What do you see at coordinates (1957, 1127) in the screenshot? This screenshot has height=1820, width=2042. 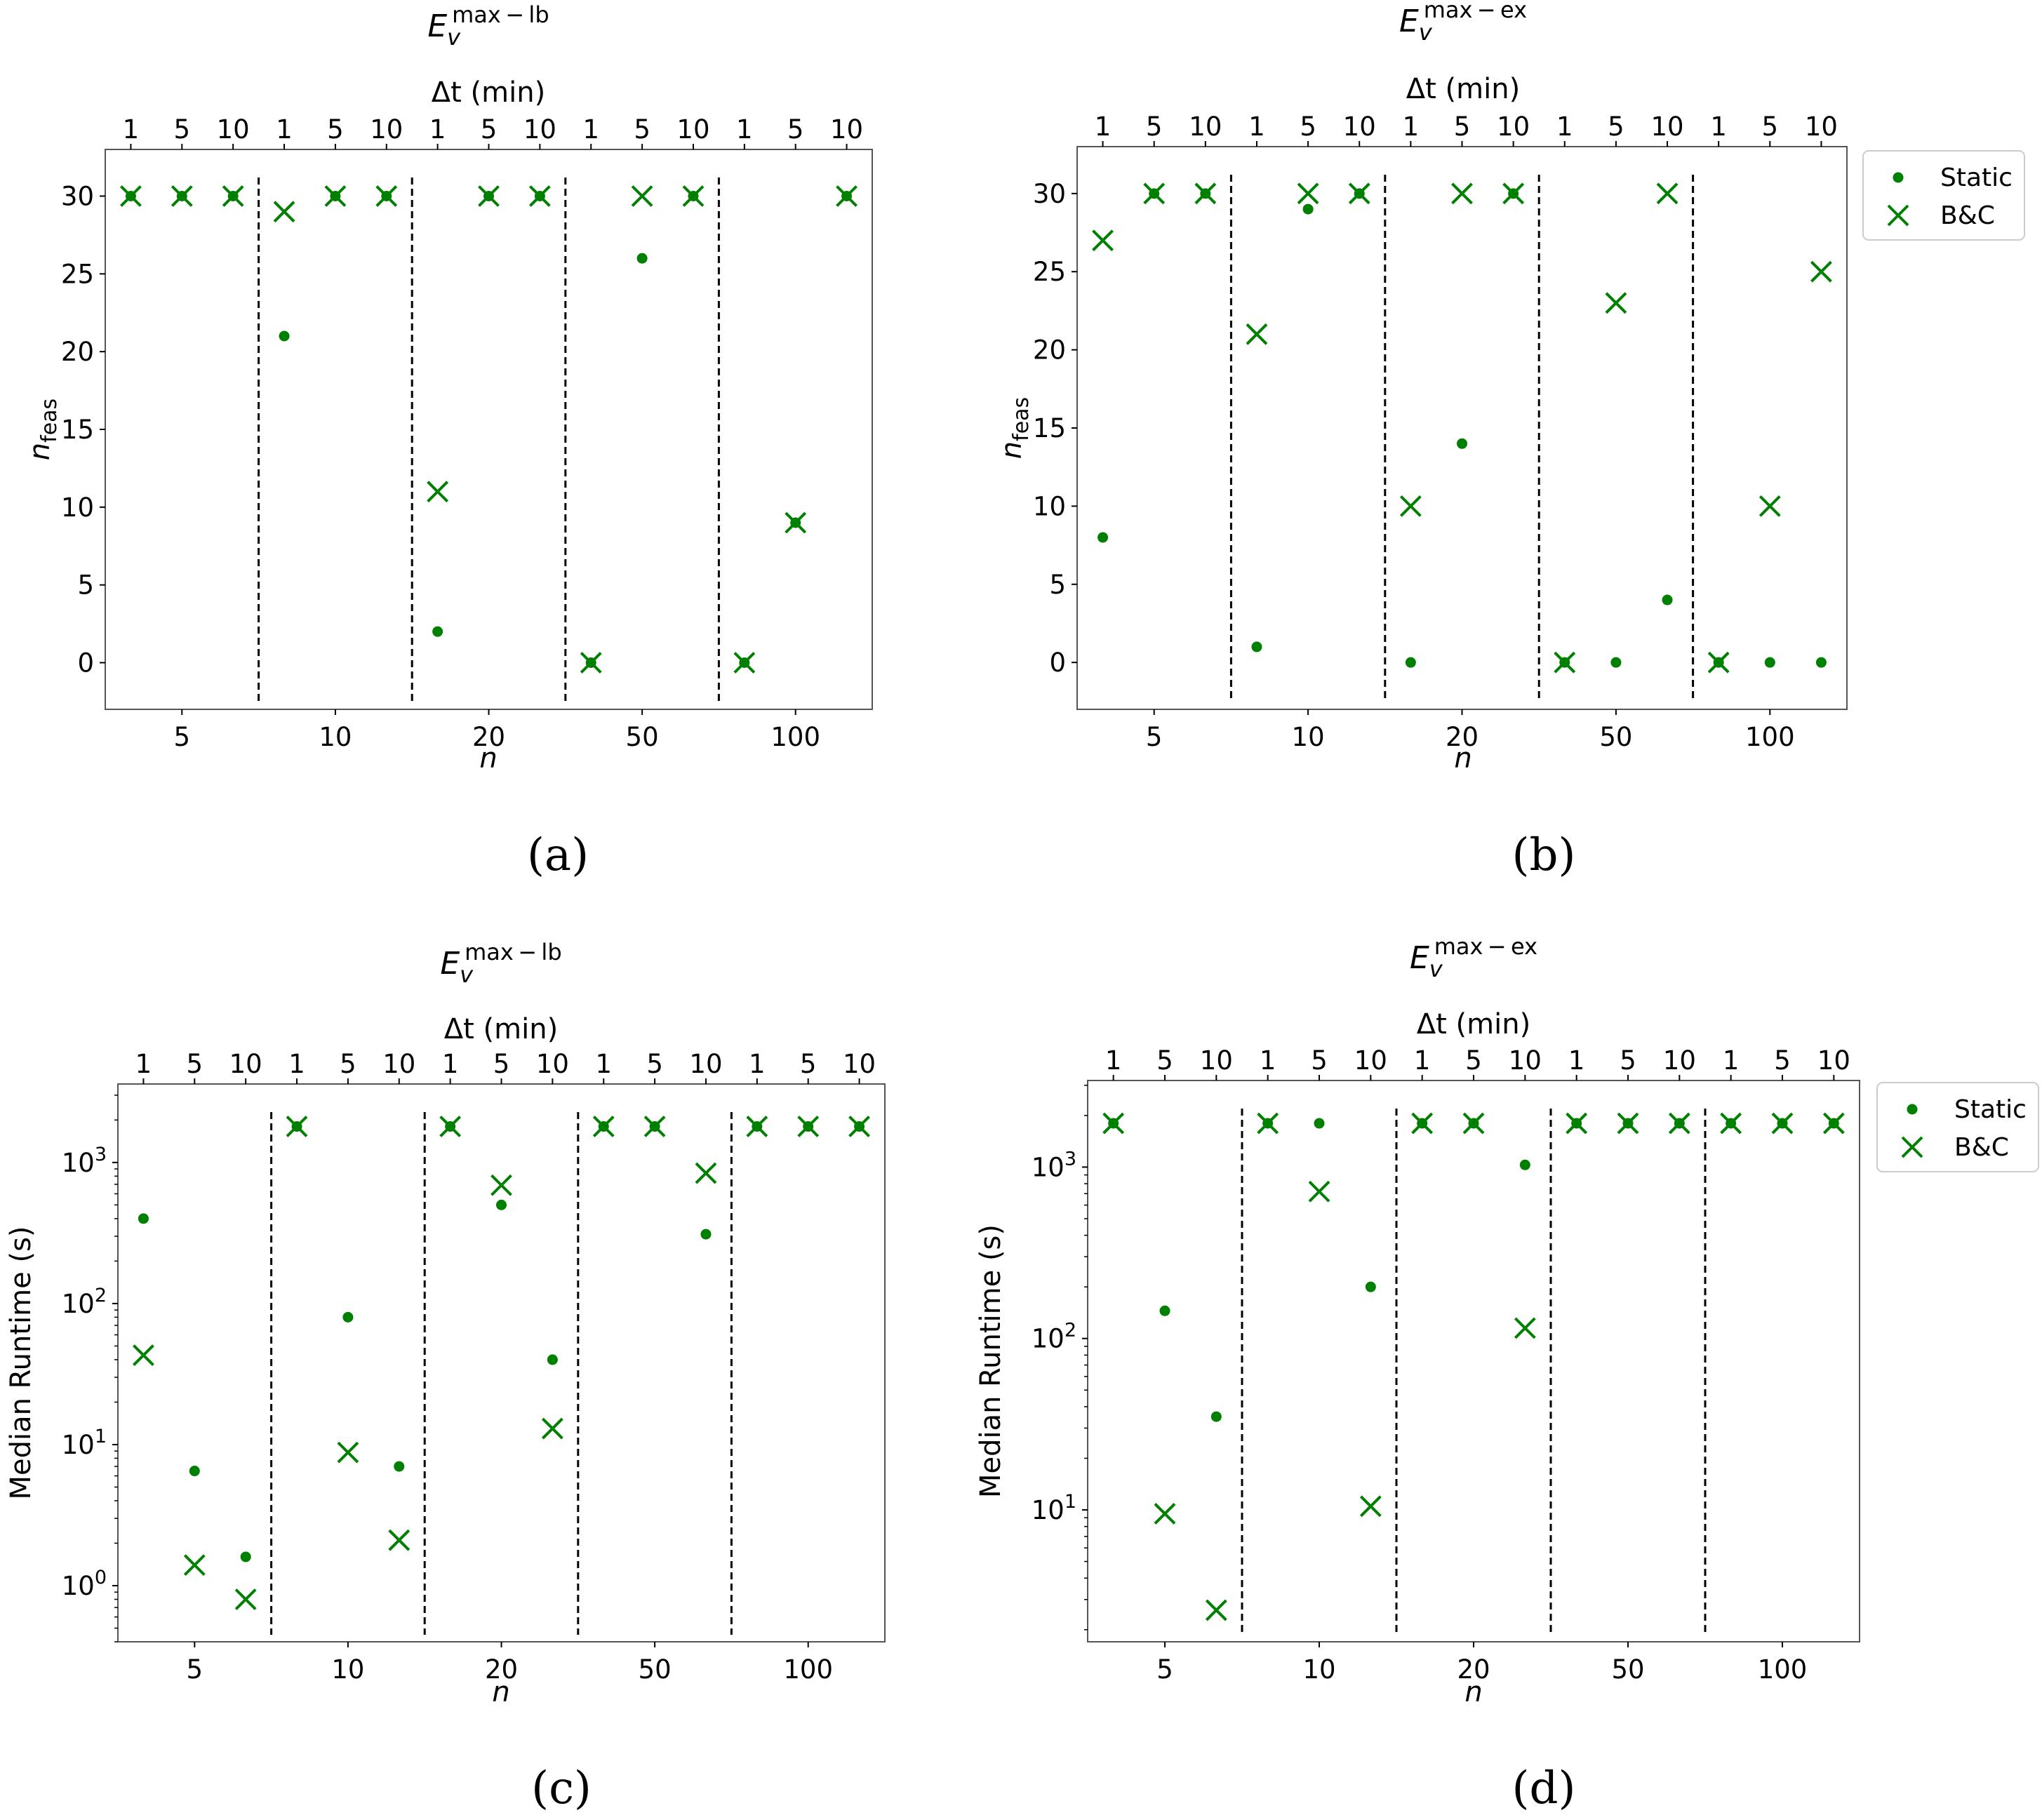 I see `legend: Static B&C` at bounding box center [1957, 1127].